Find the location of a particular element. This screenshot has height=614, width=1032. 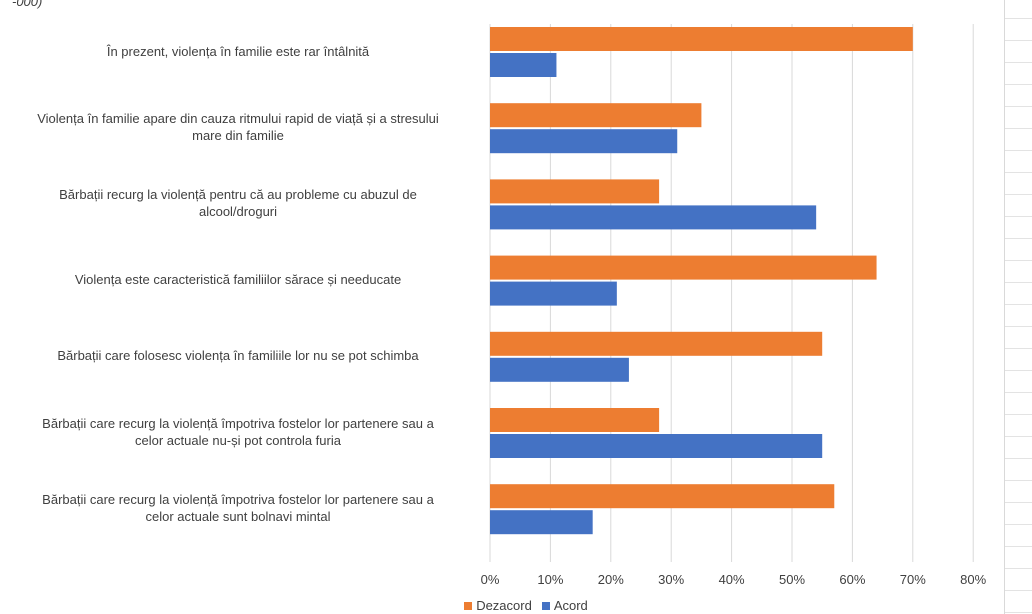

x-tick-label: 0% is located at coordinates (490, 579).